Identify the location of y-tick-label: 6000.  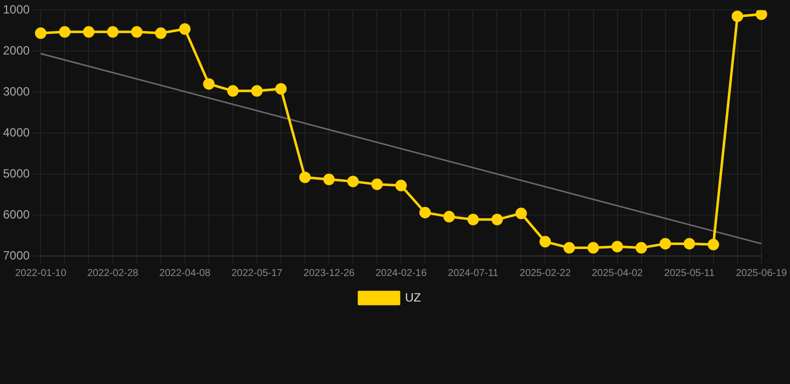
(16, 214).